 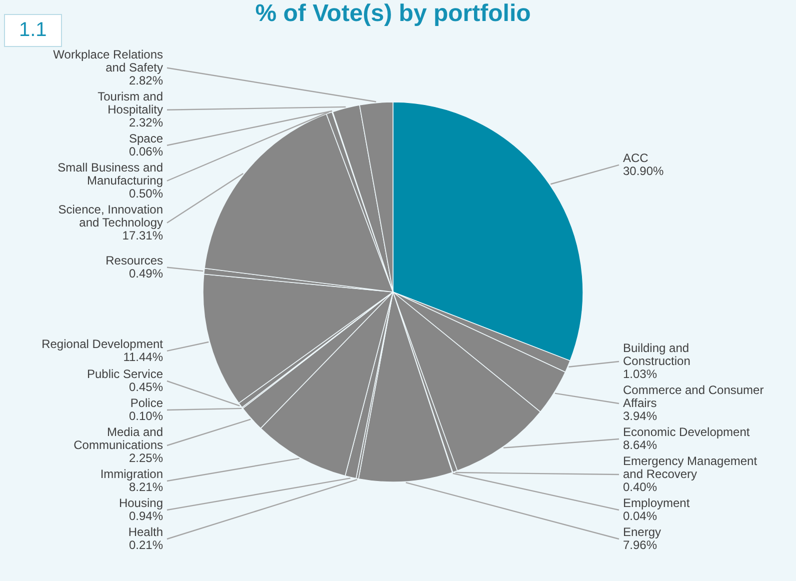 I want to click on slice-label: Small Business and Manufacturing, so click(x=110, y=174).